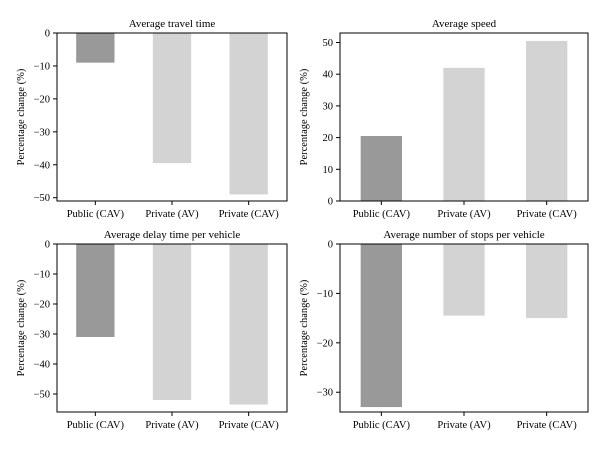  I want to click on y-tick-label: 30, so click(328, 106).